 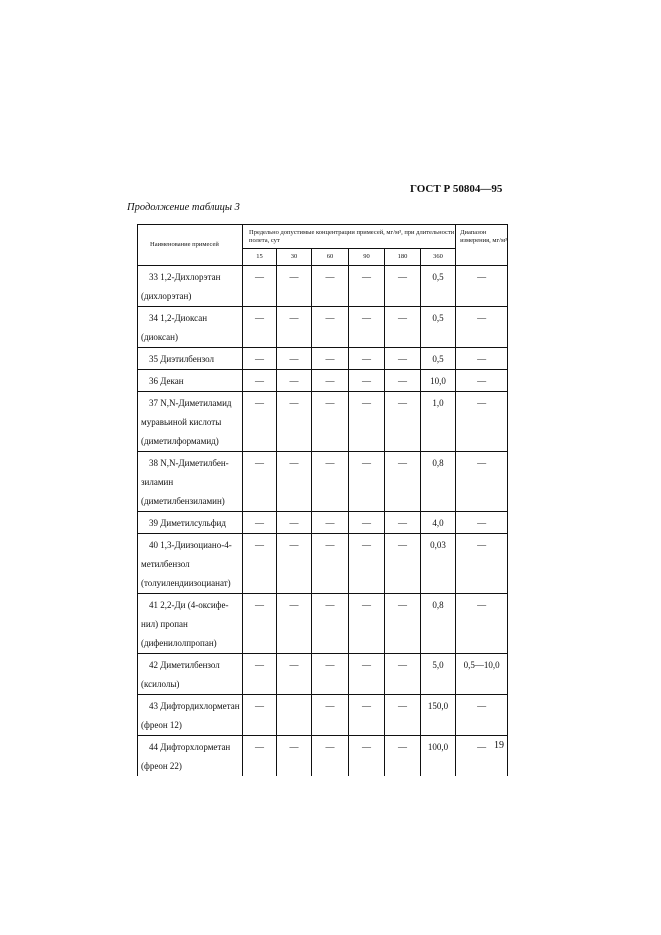 What do you see at coordinates (190, 755) in the screenshot?
I see `impurity-name: 44 Дифторхлорметан (фреон 22)` at bounding box center [190, 755].